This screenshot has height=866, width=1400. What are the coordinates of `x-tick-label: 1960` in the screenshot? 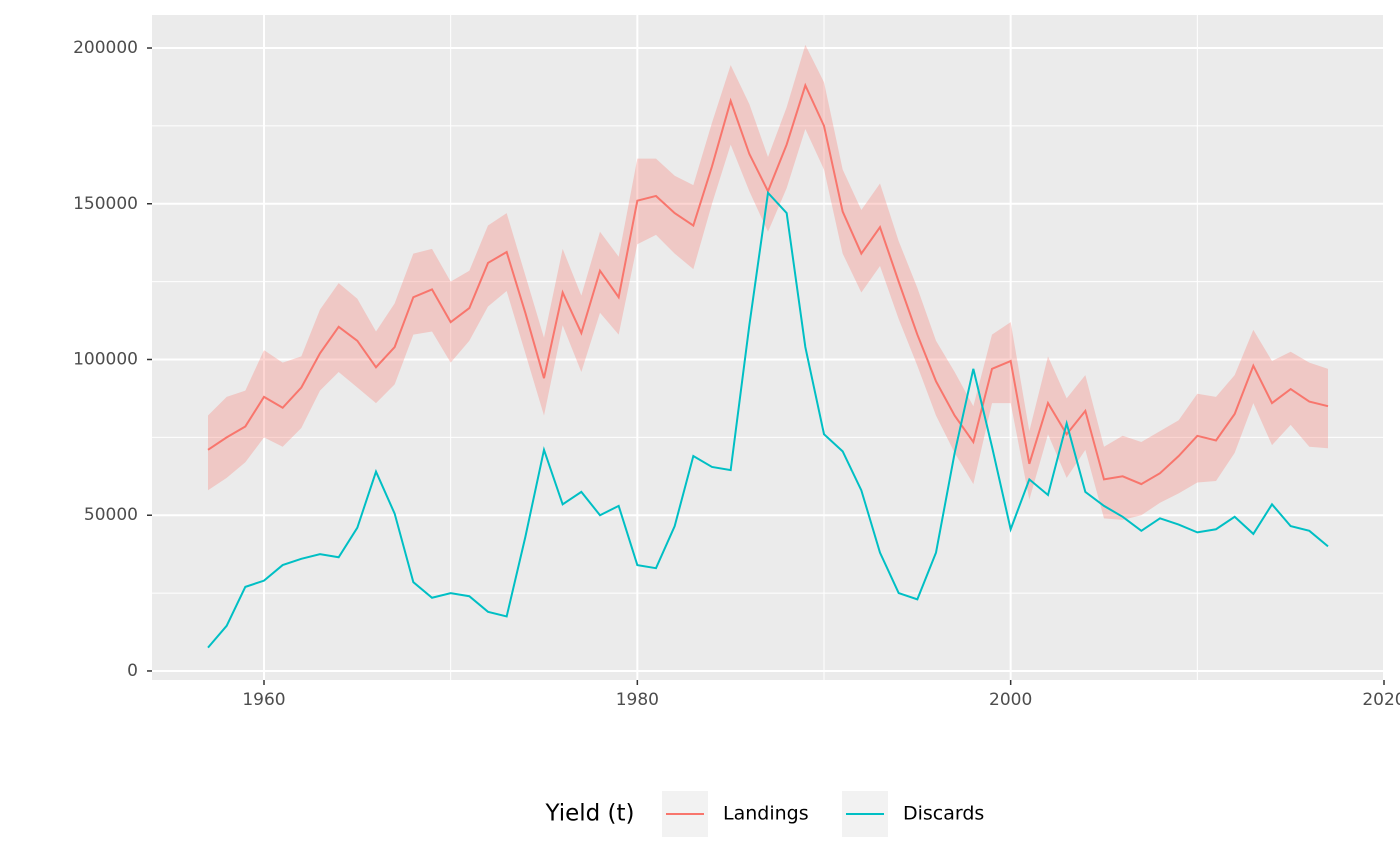 It's located at (263, 700).